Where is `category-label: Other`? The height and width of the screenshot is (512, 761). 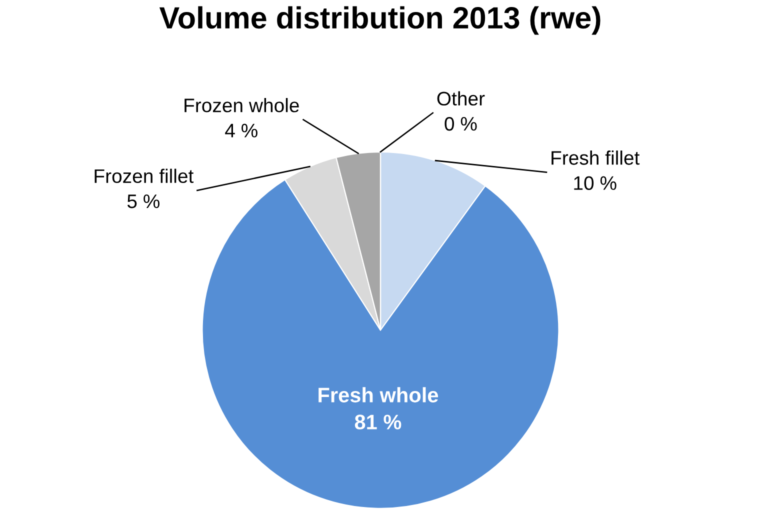 category-label: Other is located at coordinates (461, 98).